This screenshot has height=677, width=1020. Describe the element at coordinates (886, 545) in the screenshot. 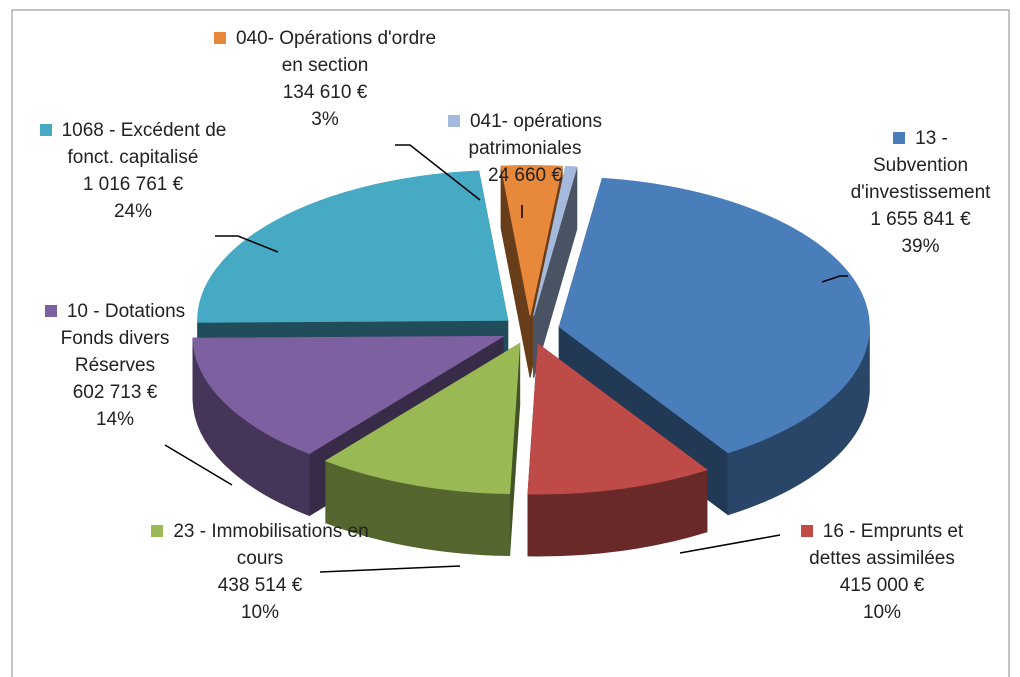

I see `category-label: 16 - Emprunts et dettes assimilées` at that location.